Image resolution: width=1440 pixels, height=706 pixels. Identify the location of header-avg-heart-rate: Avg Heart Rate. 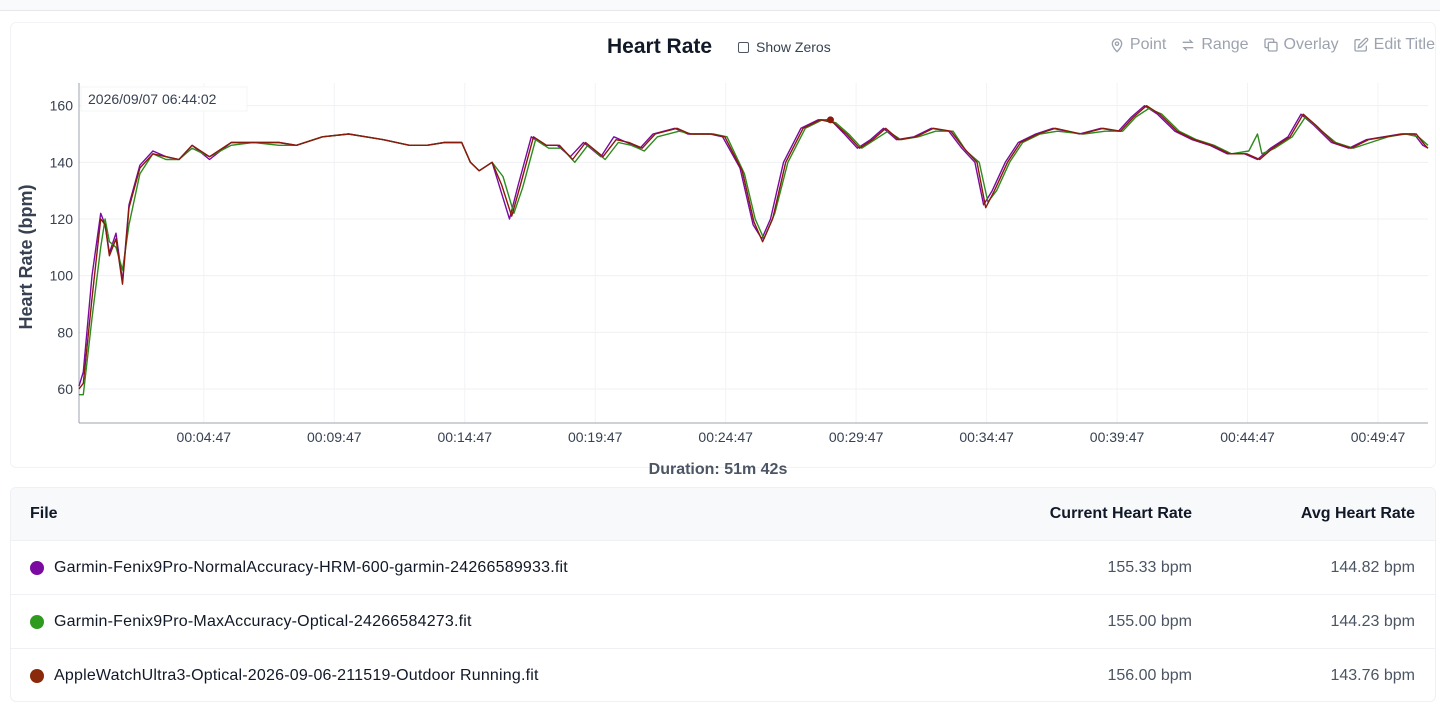
(1357, 513).